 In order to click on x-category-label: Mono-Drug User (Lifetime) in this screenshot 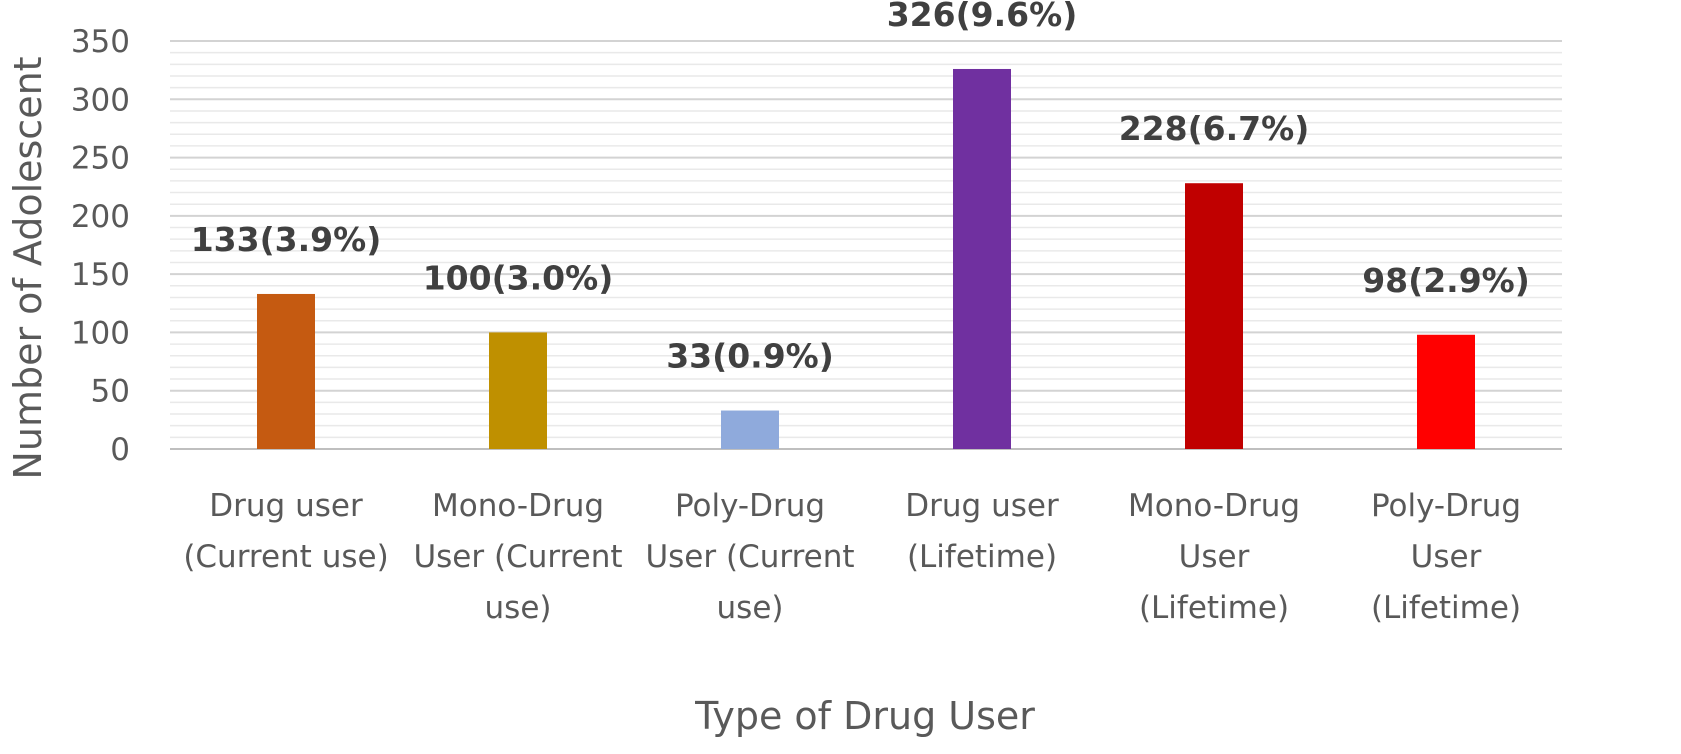, I will do `click(1214, 557)`.